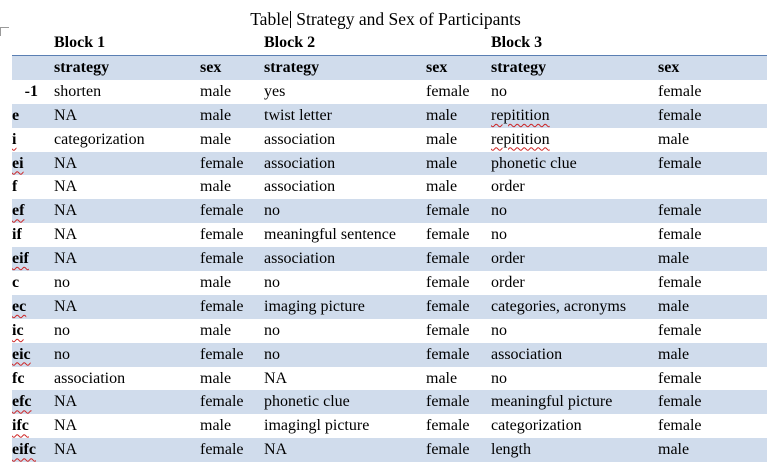  What do you see at coordinates (18, 211) in the screenshot?
I see `participant-id: ef` at bounding box center [18, 211].